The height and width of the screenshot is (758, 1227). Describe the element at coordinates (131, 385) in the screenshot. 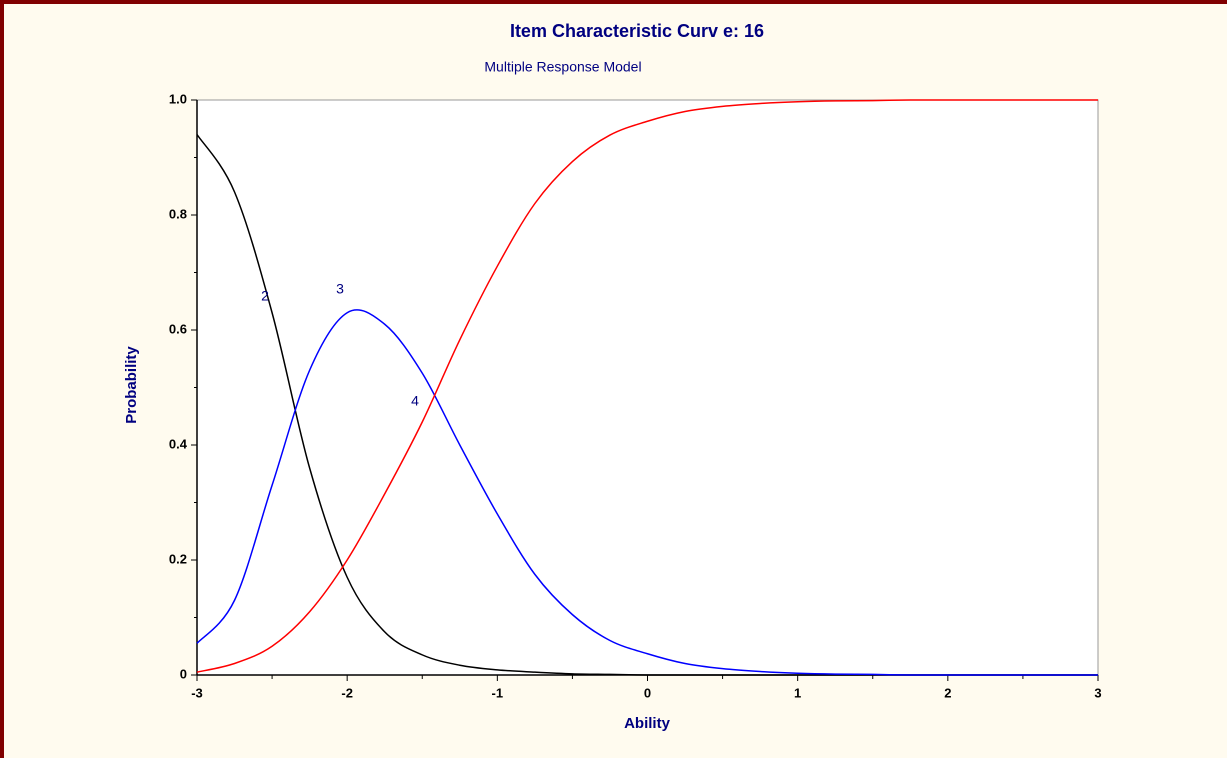

I see `y-axis-label: Probability` at that location.